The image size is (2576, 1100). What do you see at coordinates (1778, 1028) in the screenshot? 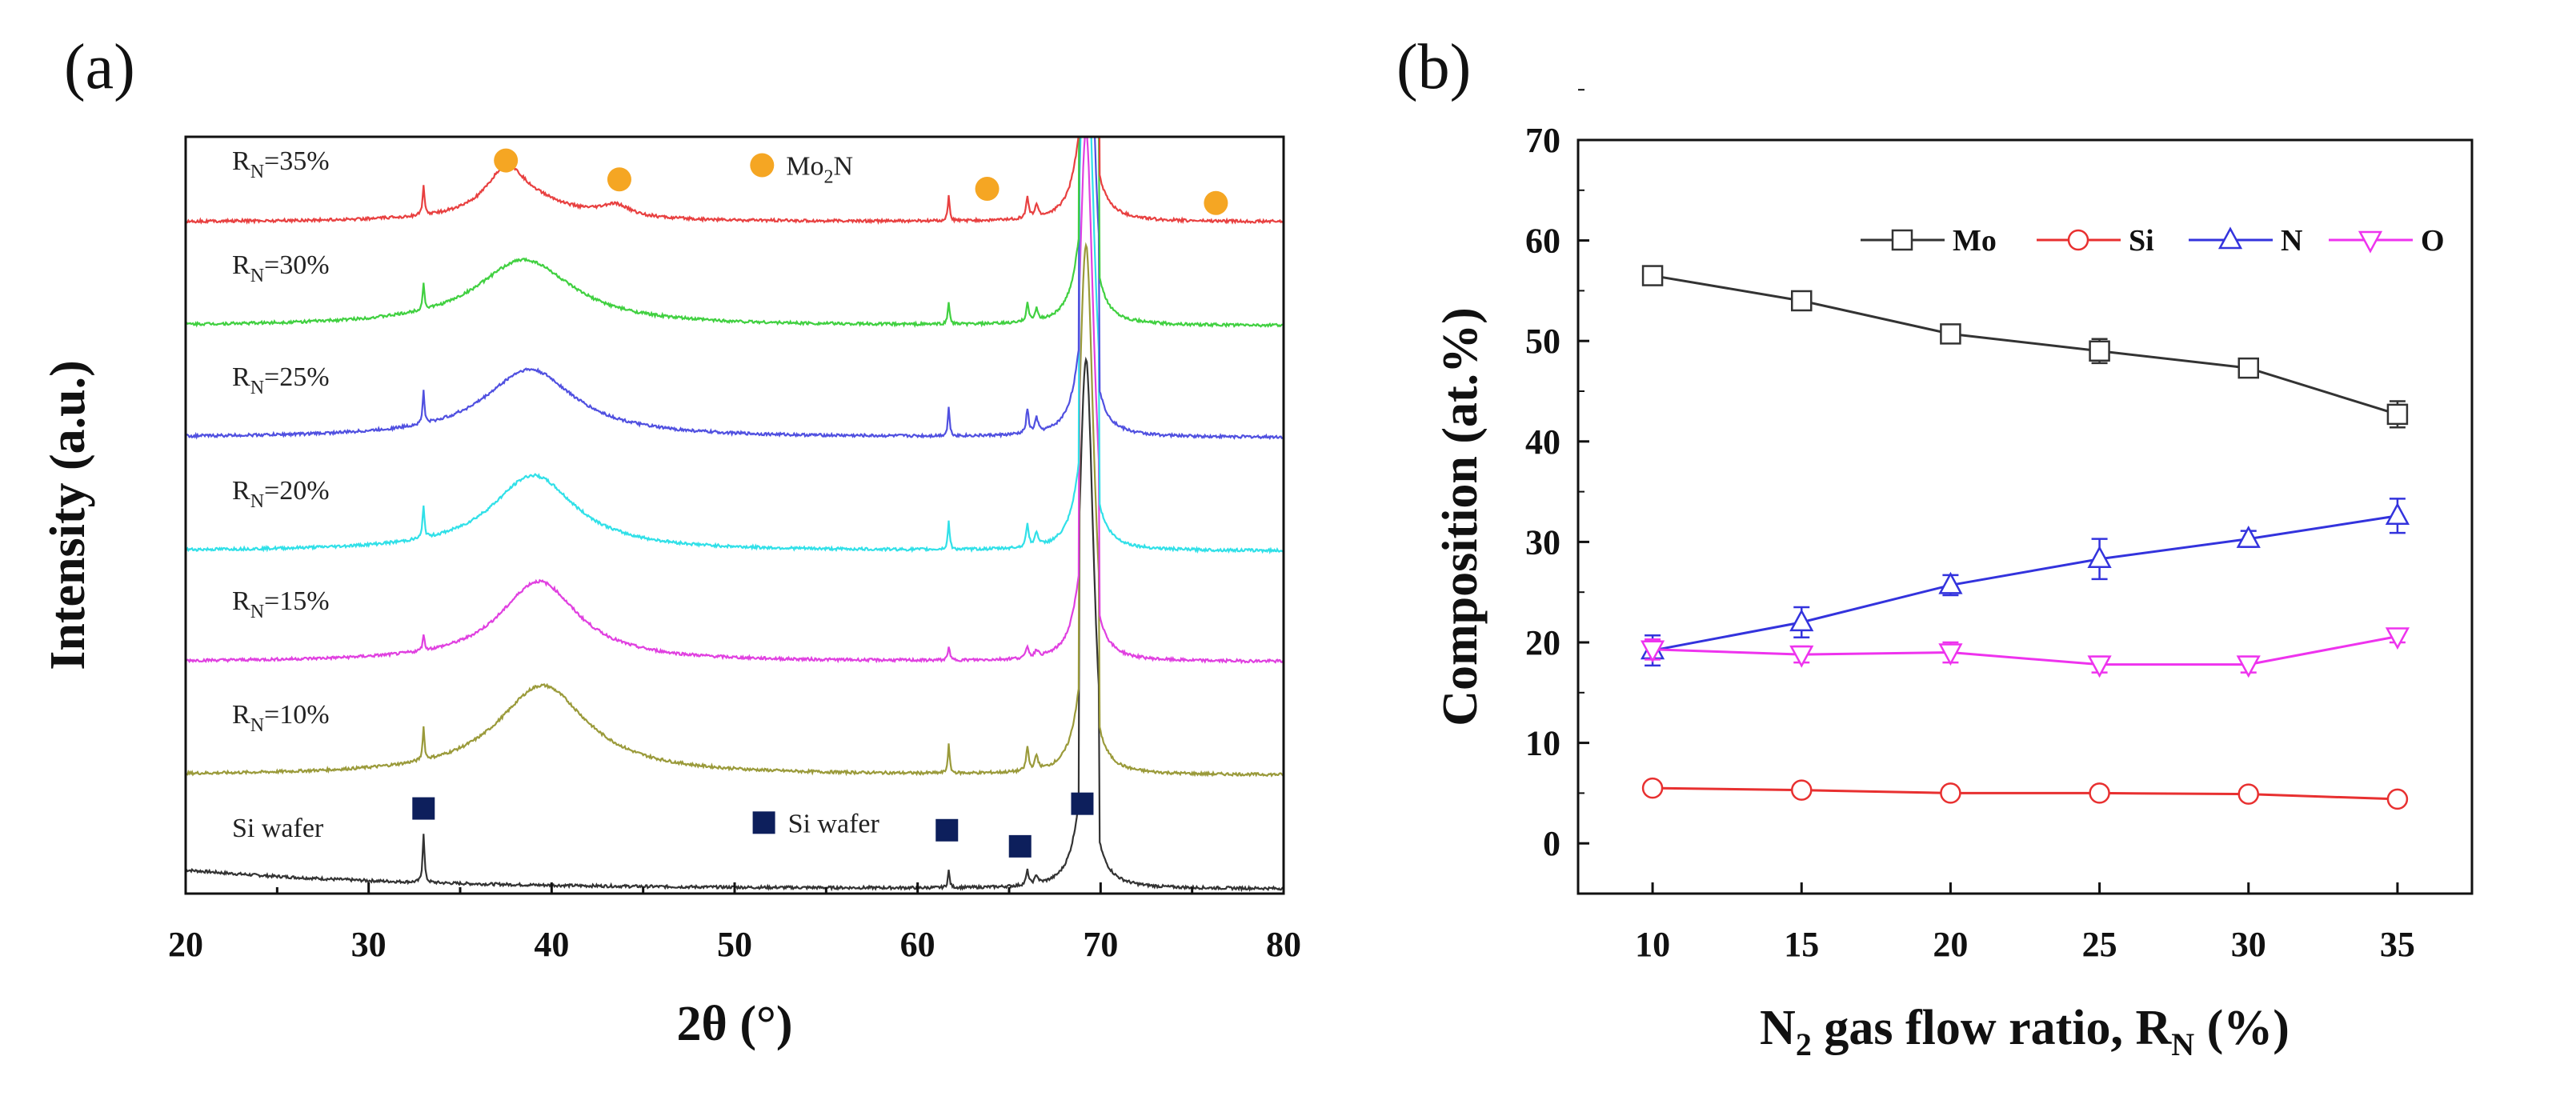
I see `x-title-part: N` at bounding box center [1778, 1028].